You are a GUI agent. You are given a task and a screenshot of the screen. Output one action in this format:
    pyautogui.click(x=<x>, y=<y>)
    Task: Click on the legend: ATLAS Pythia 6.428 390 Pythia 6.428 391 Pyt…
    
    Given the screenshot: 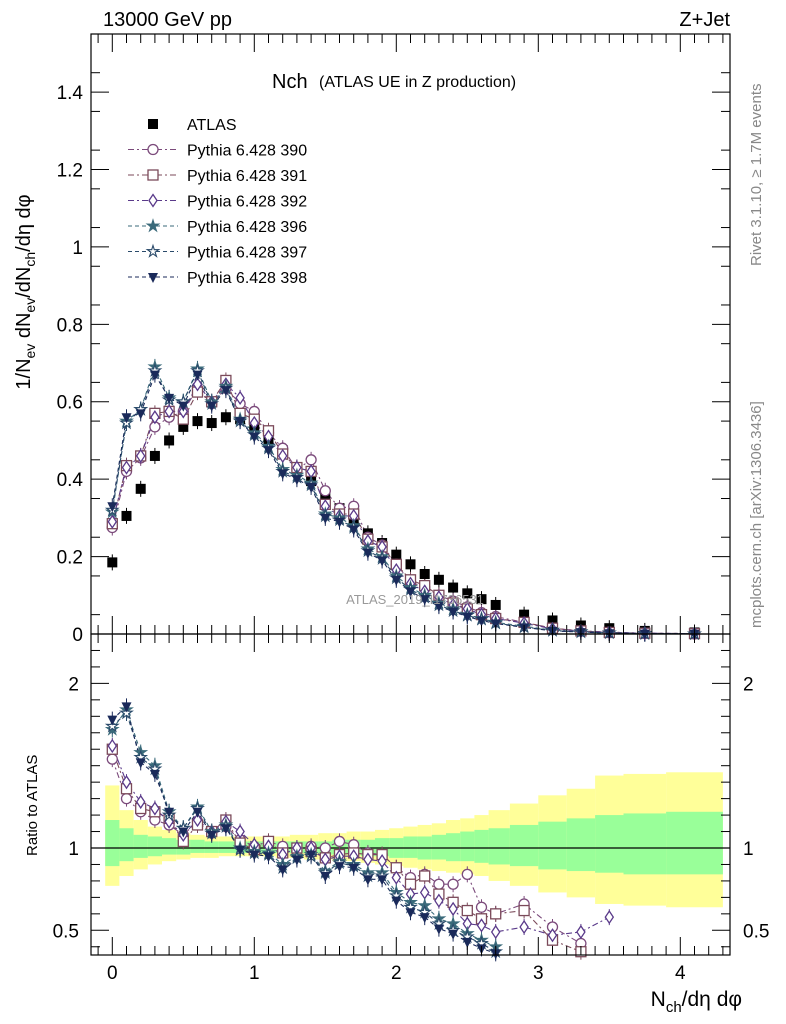 What is the action you would take?
    pyautogui.click(x=217, y=202)
    